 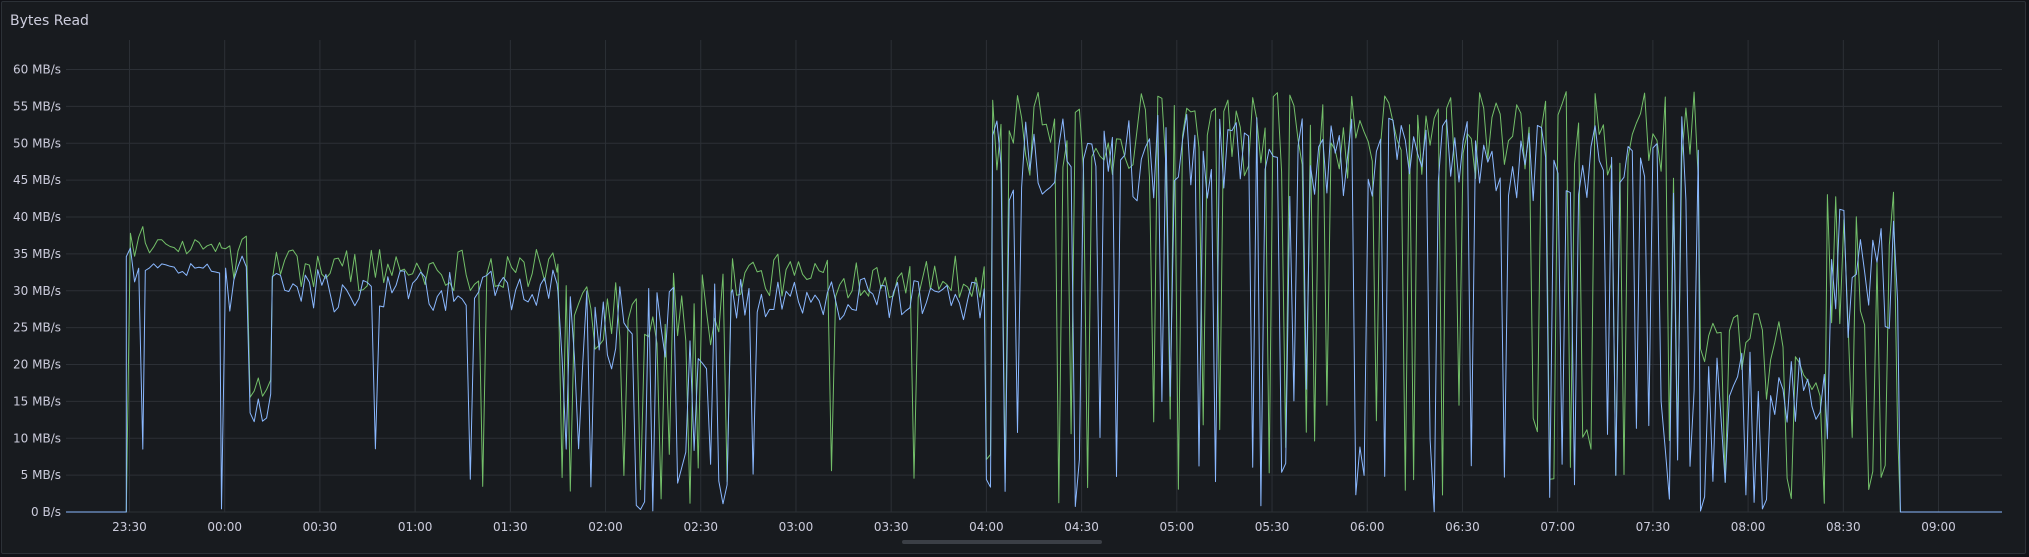 What do you see at coordinates (700, 527) in the screenshot?
I see `x-tick-label: 02:30` at bounding box center [700, 527].